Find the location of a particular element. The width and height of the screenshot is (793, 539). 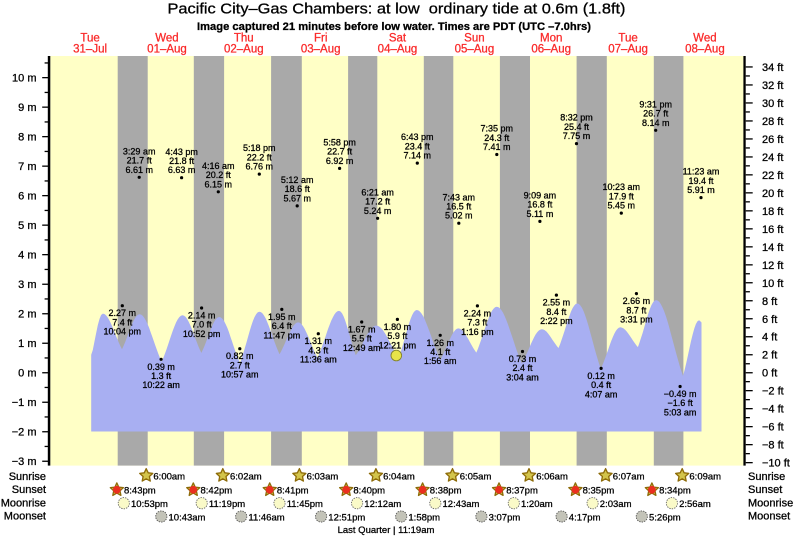

svg-text: 2:03am is located at coordinates (616, 504).